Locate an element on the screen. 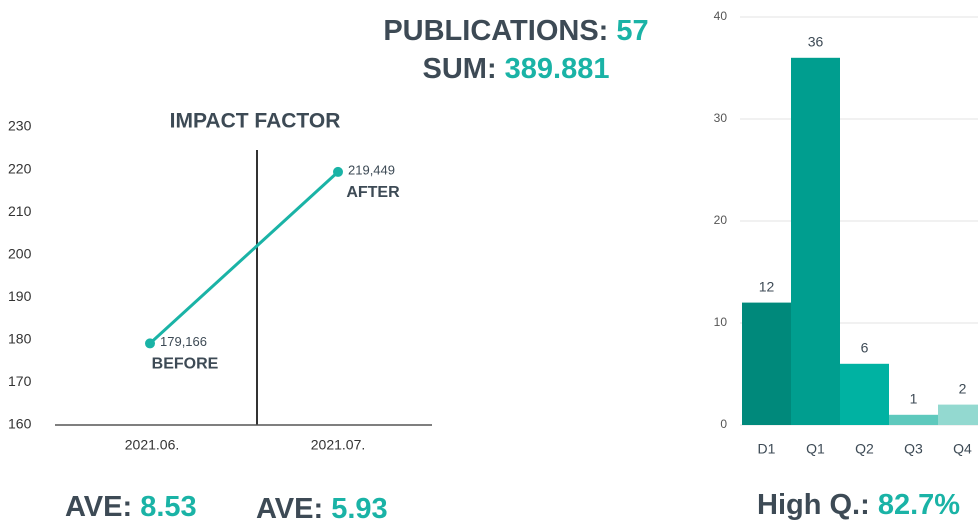  y-tick-label: 180 is located at coordinates (20, 339).